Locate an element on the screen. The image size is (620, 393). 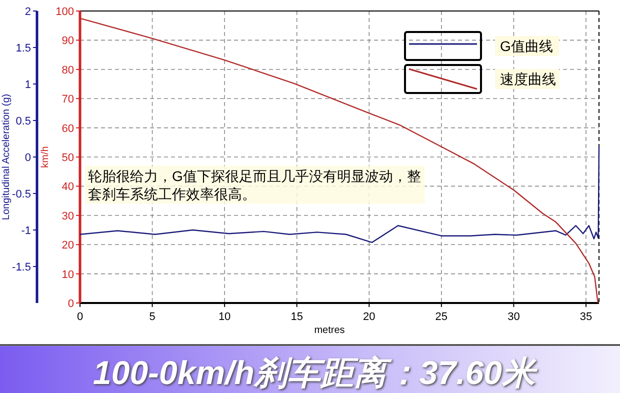
y-axis-title: Longitudinal Acceleration (g) is located at coordinates (6, 157).